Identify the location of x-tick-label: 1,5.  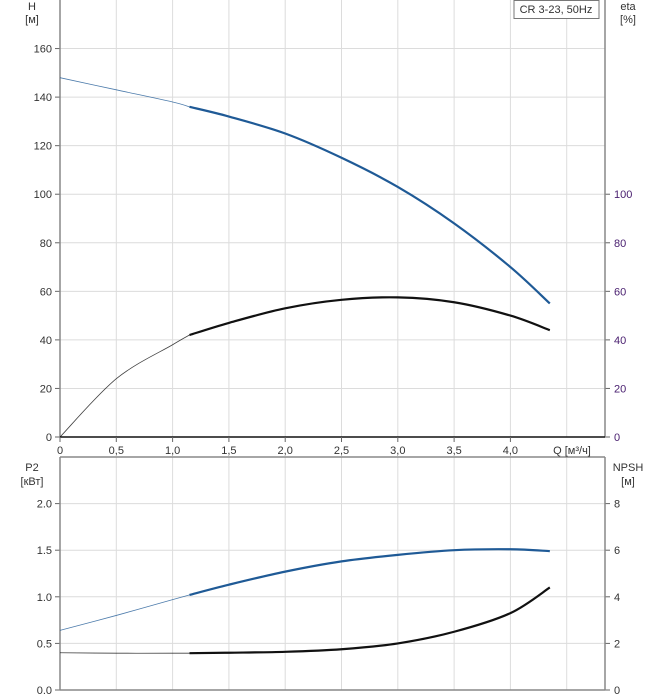
(228, 451).